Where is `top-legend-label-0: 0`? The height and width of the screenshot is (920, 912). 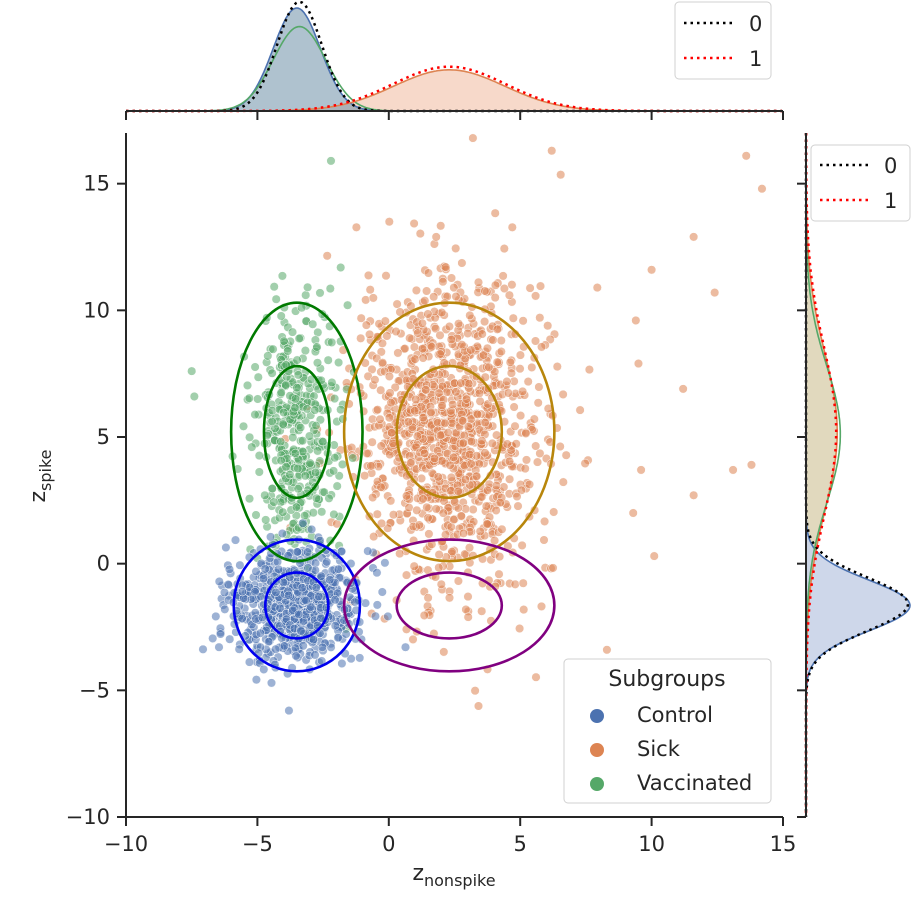
top-legend-label-0: 0 is located at coordinates (755, 24).